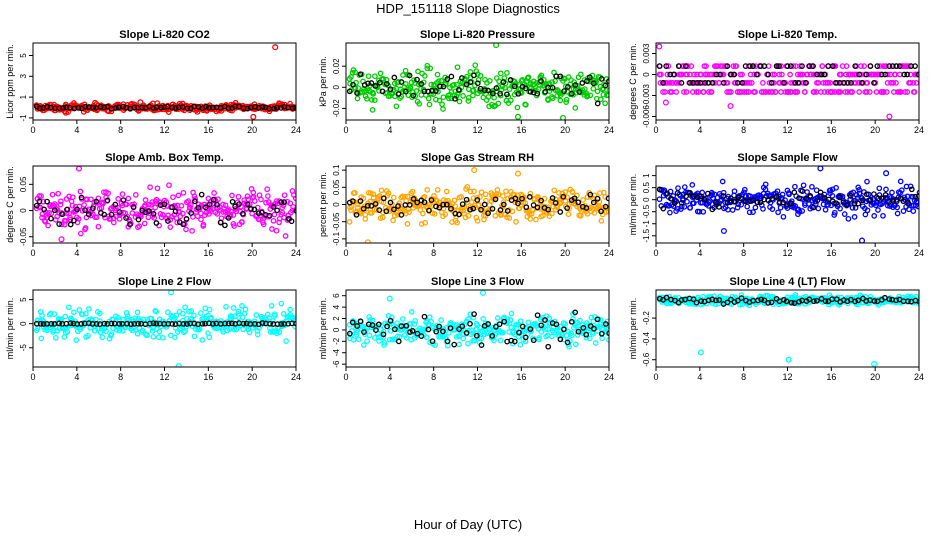 The image size is (936, 540). Describe the element at coordinates (699, 253) in the screenshot. I see `x-tick-label: 4` at that location.